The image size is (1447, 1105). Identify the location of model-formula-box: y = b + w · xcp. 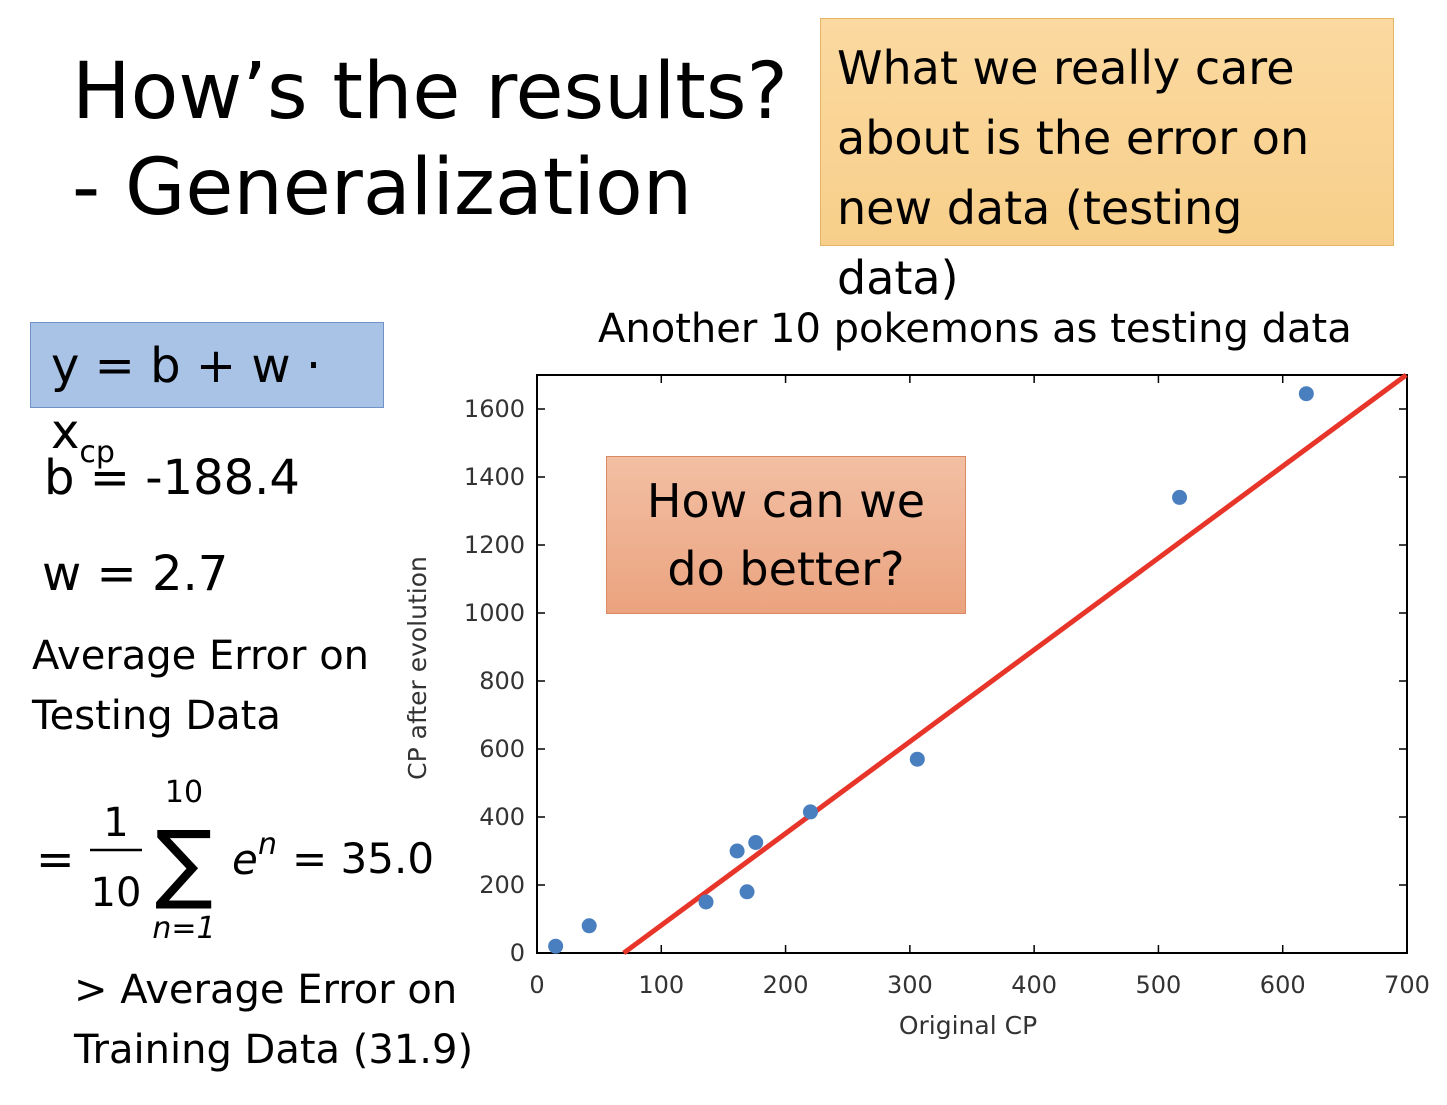
(207, 396).